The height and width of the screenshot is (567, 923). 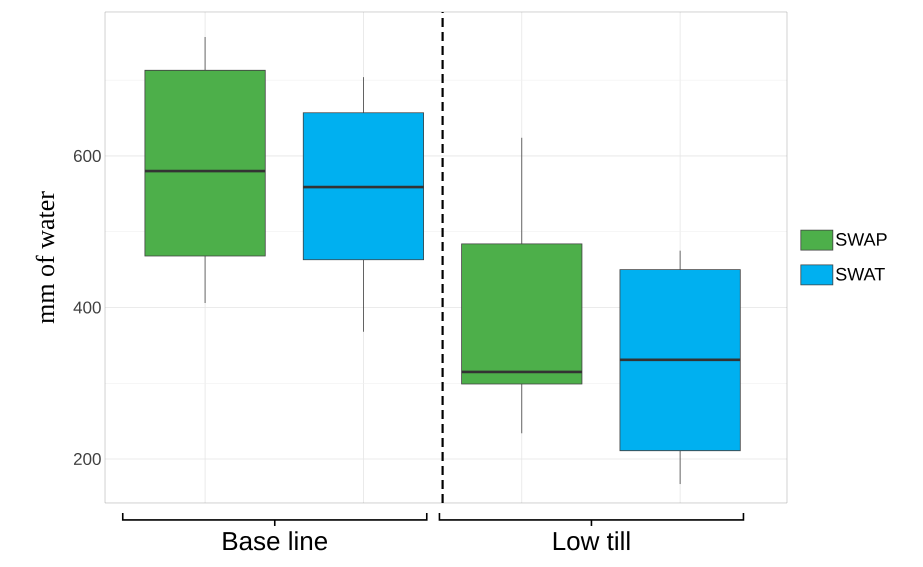 What do you see at coordinates (87, 459) in the screenshot?
I see `y-tick-label: 200` at bounding box center [87, 459].